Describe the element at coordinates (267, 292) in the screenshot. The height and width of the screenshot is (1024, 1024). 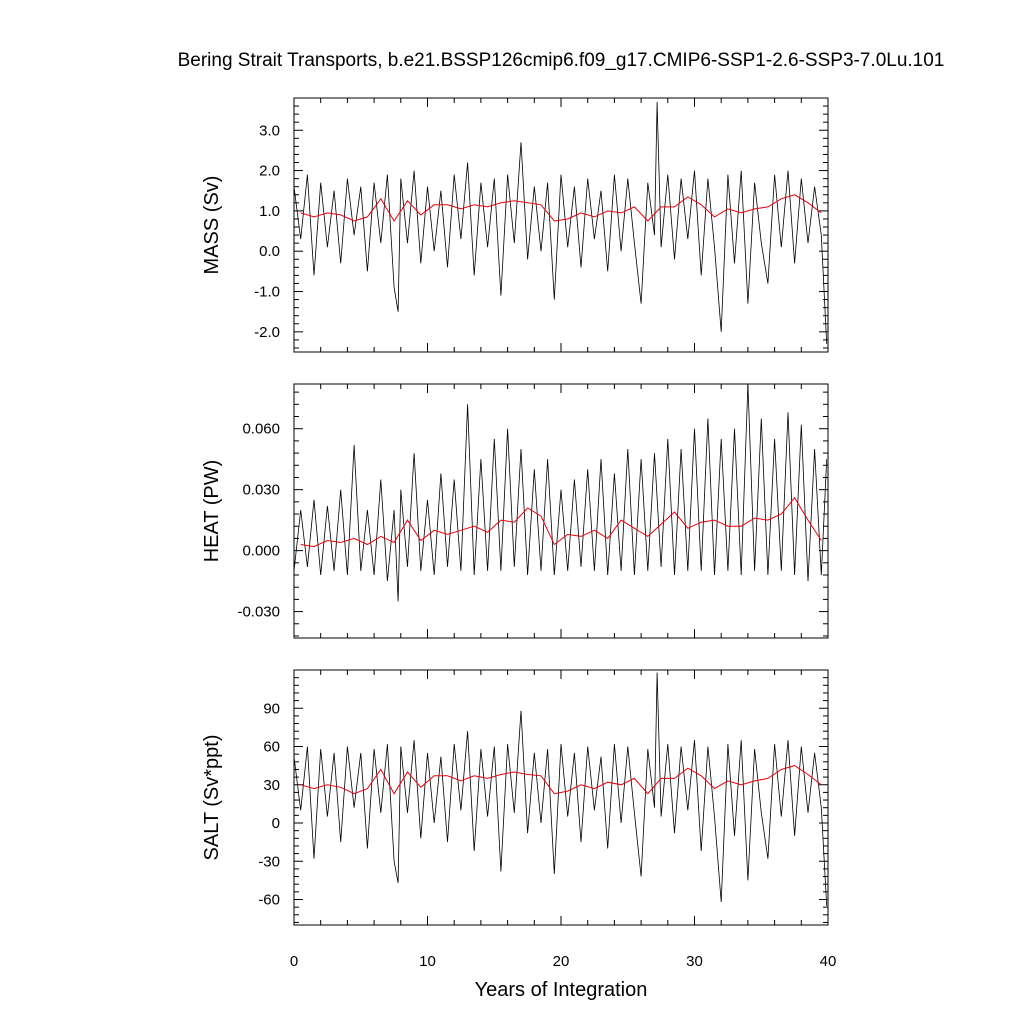
I see `y-tick-label: -1.0` at that location.